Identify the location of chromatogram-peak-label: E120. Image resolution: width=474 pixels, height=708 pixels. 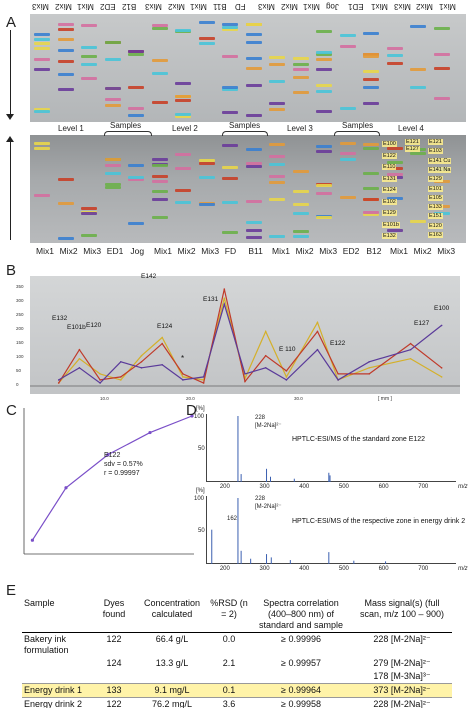
(94, 325).